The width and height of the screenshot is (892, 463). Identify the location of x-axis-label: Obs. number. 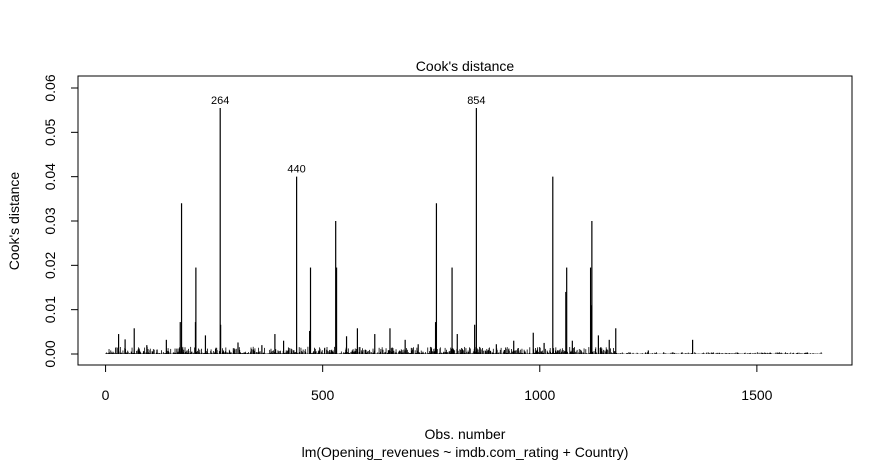
(465, 434).